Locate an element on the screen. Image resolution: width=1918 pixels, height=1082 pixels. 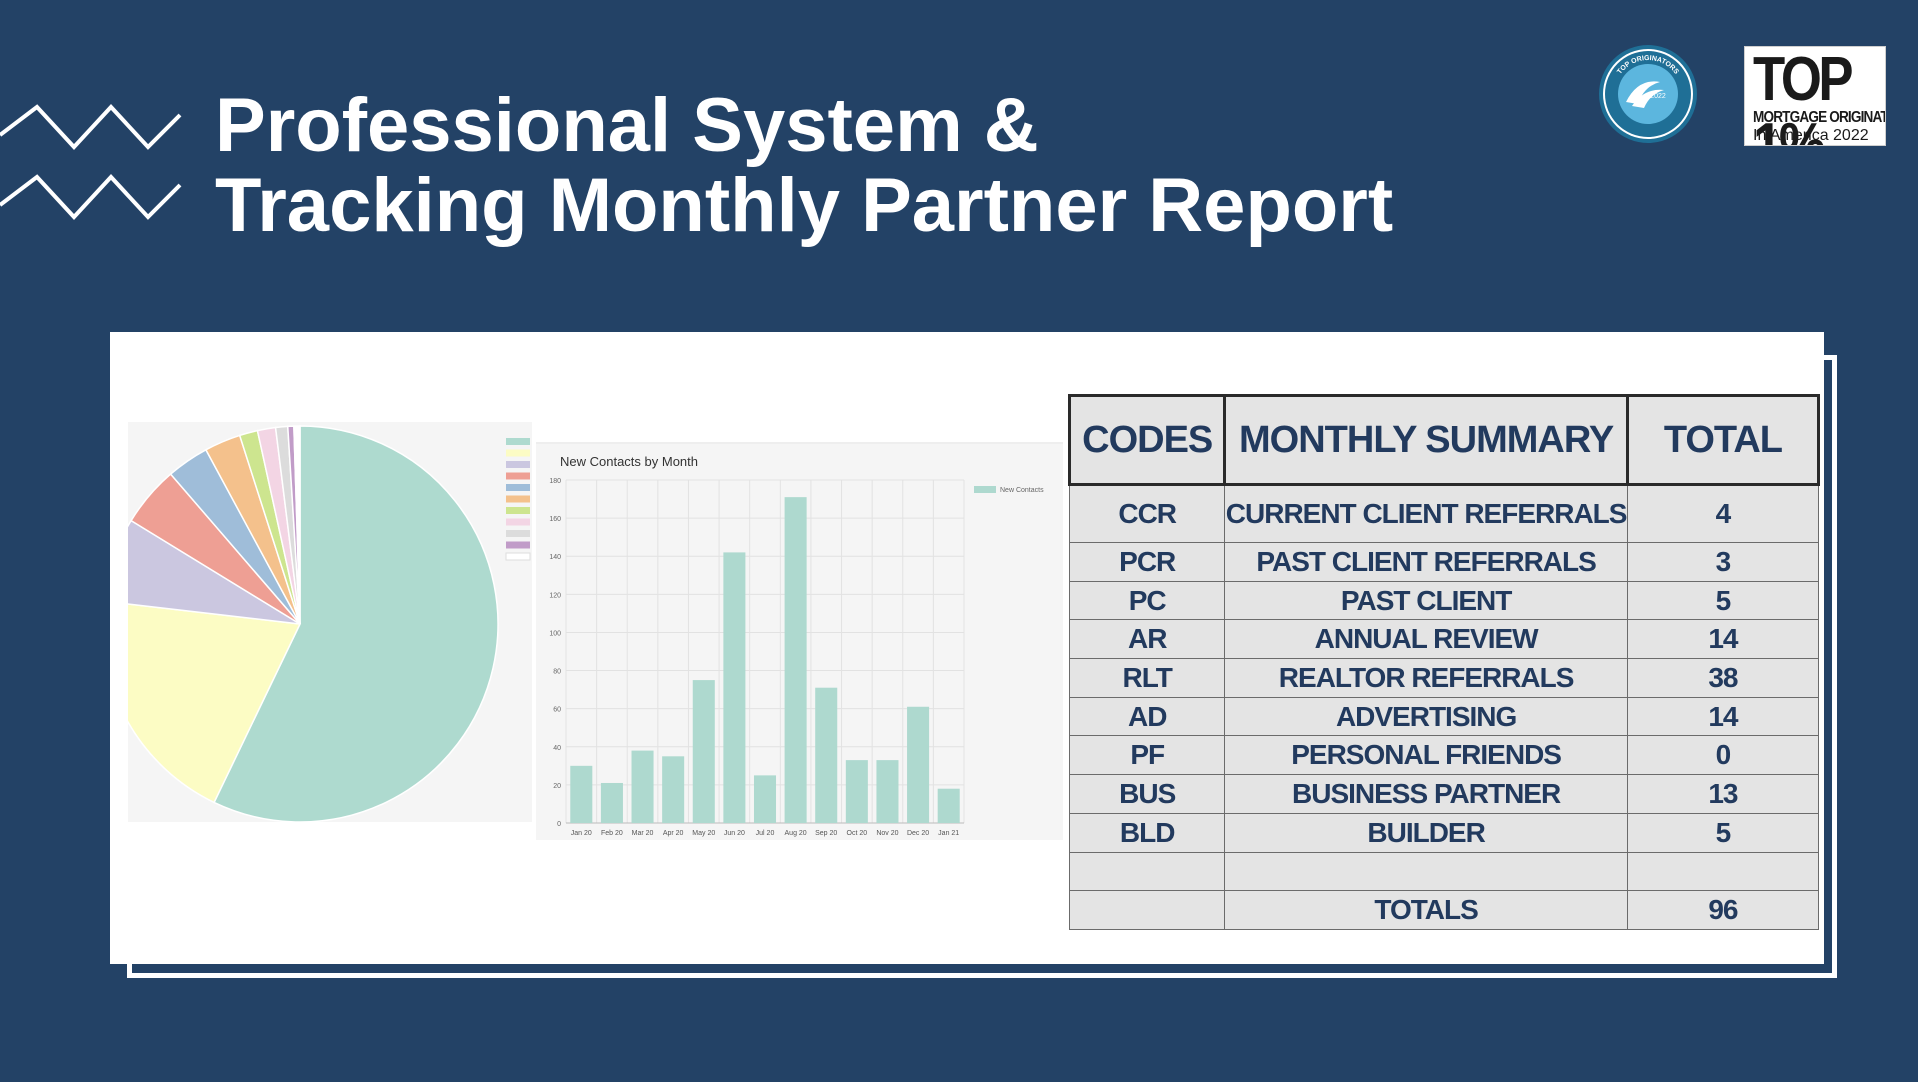
y-tick-label: 0 is located at coordinates (559, 824).